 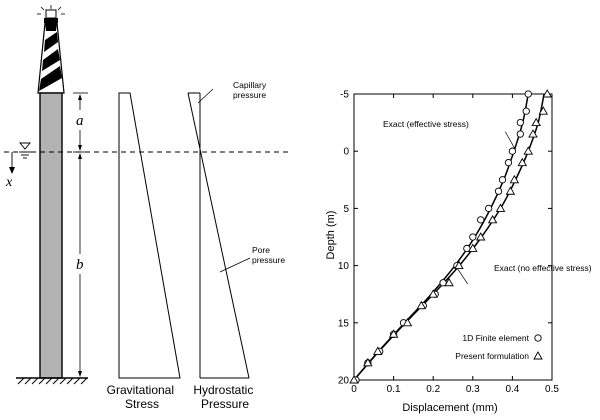 I want to click on depth-axis: x, so click(x=10, y=171).